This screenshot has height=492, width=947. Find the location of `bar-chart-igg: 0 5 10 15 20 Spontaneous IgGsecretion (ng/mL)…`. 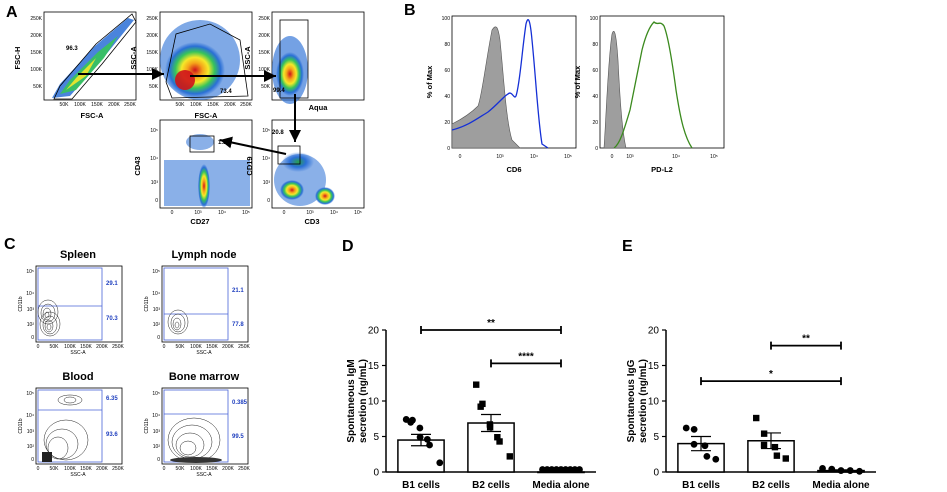

bar-chart-igg: 0 5 10 15 20 Spontaneous IgGsecretion (ng/mL)… is located at coordinates (751, 408).